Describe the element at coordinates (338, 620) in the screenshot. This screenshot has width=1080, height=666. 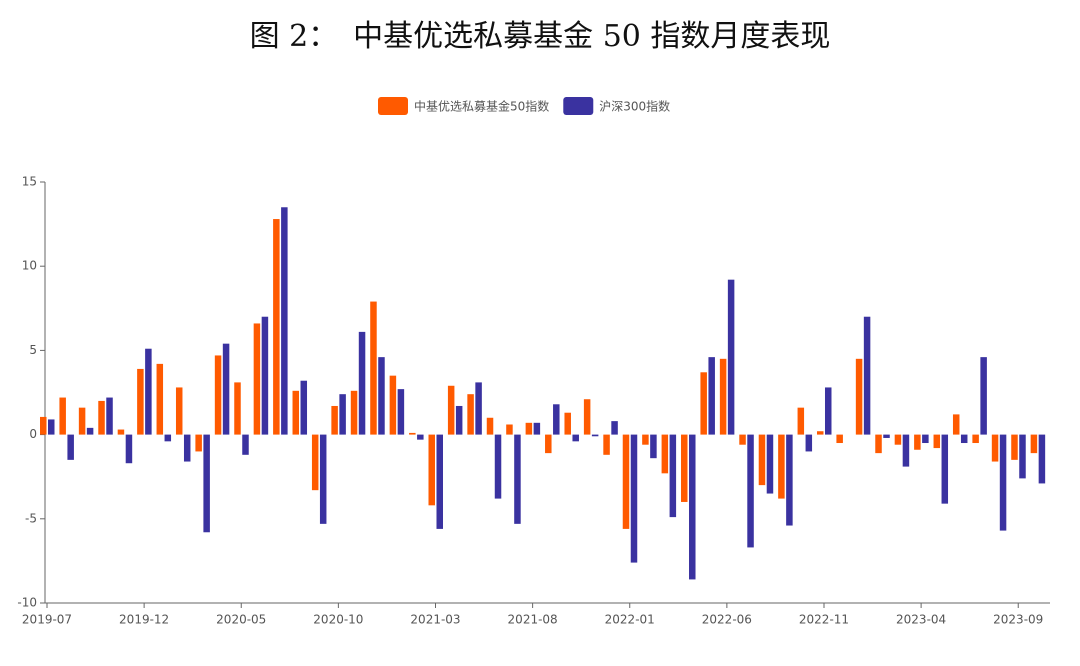
I see `x-tick-label: 2020-10` at that location.